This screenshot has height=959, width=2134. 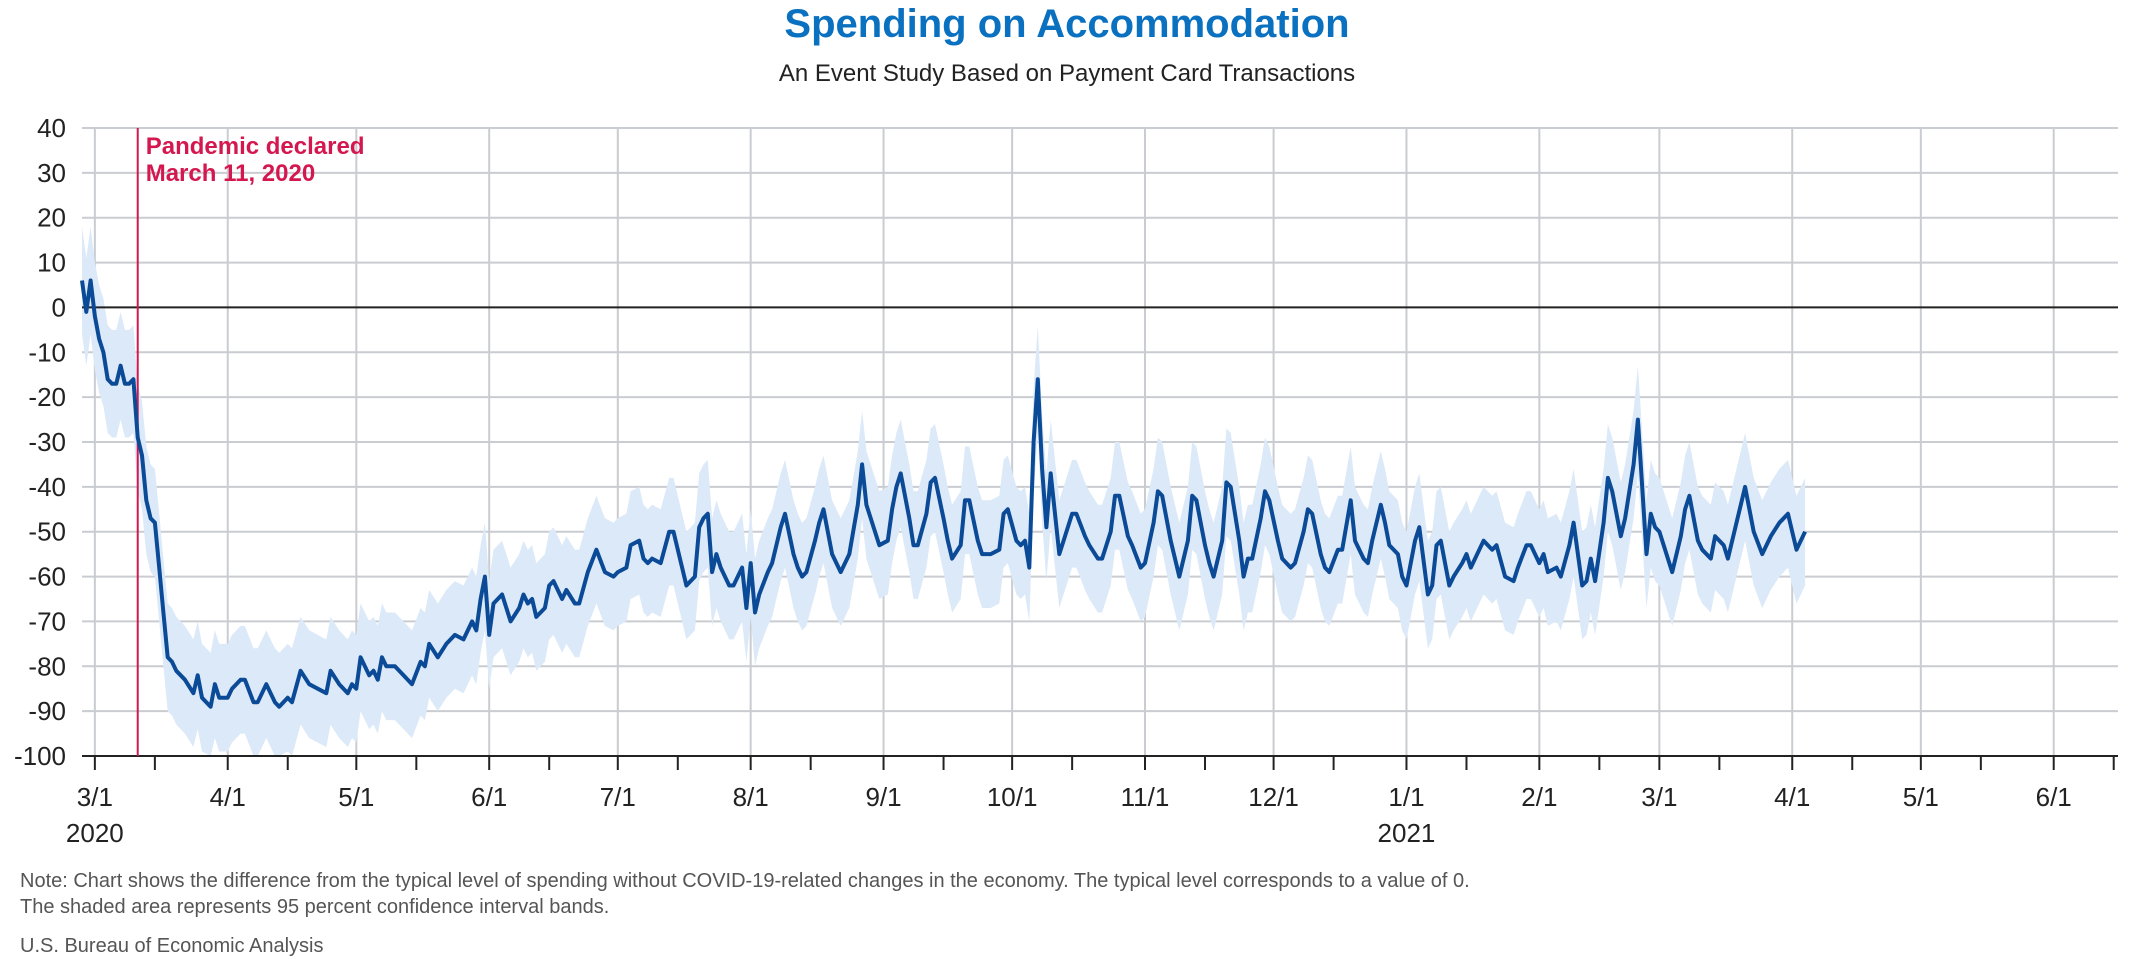 I want to click on y-tick-label: -90, so click(x=47, y=711).